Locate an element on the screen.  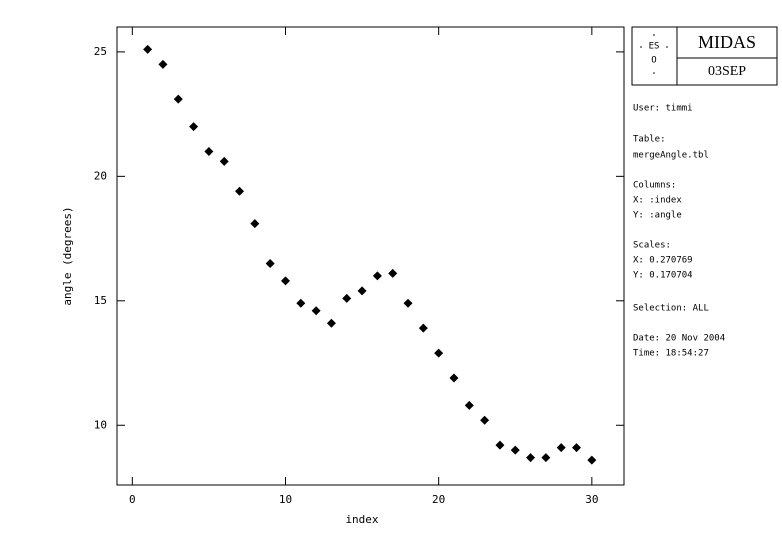
panel-line: X: :index is located at coordinates (657, 201).